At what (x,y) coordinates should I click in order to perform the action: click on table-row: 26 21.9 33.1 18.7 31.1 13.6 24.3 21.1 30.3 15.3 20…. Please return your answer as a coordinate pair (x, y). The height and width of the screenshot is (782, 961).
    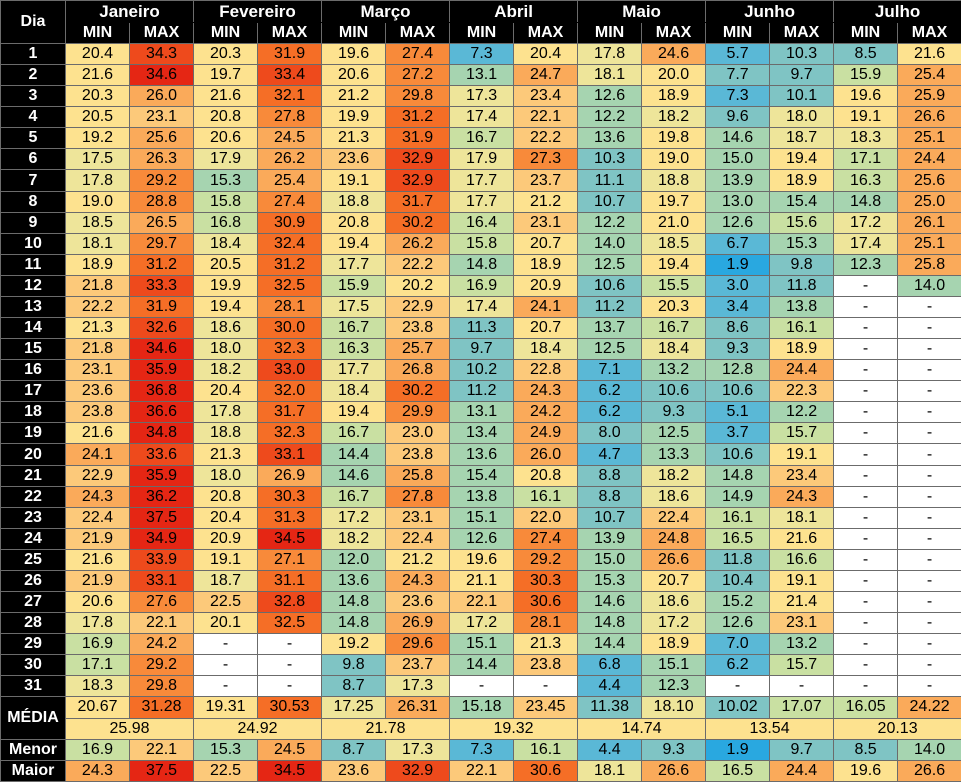
    Looking at the image, I should click on (480, 581).